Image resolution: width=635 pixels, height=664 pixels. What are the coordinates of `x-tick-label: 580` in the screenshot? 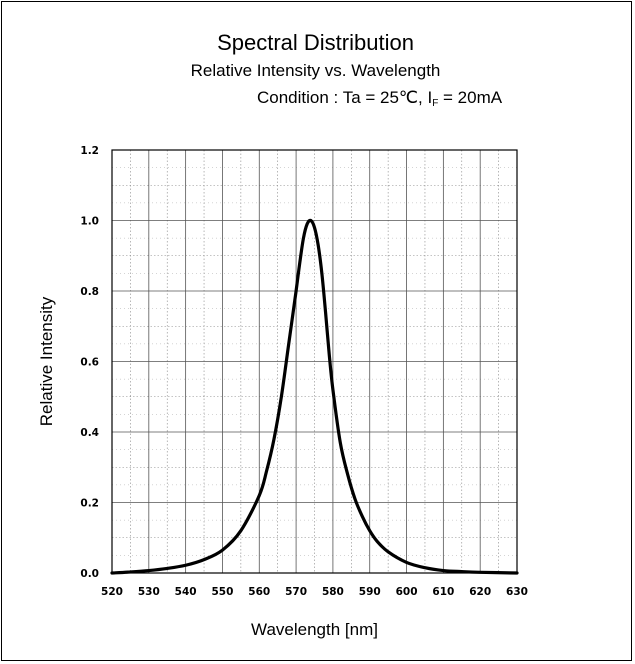 It's located at (333, 592).